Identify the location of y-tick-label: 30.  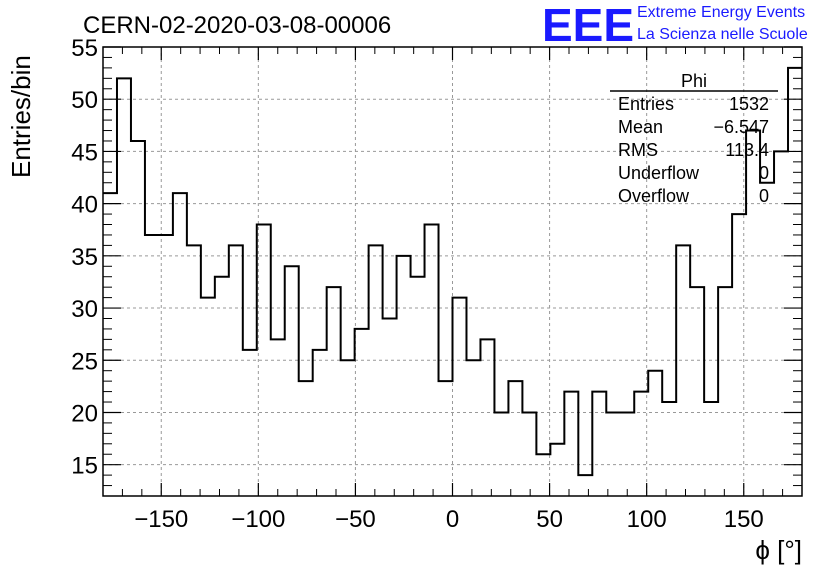
(84, 309).